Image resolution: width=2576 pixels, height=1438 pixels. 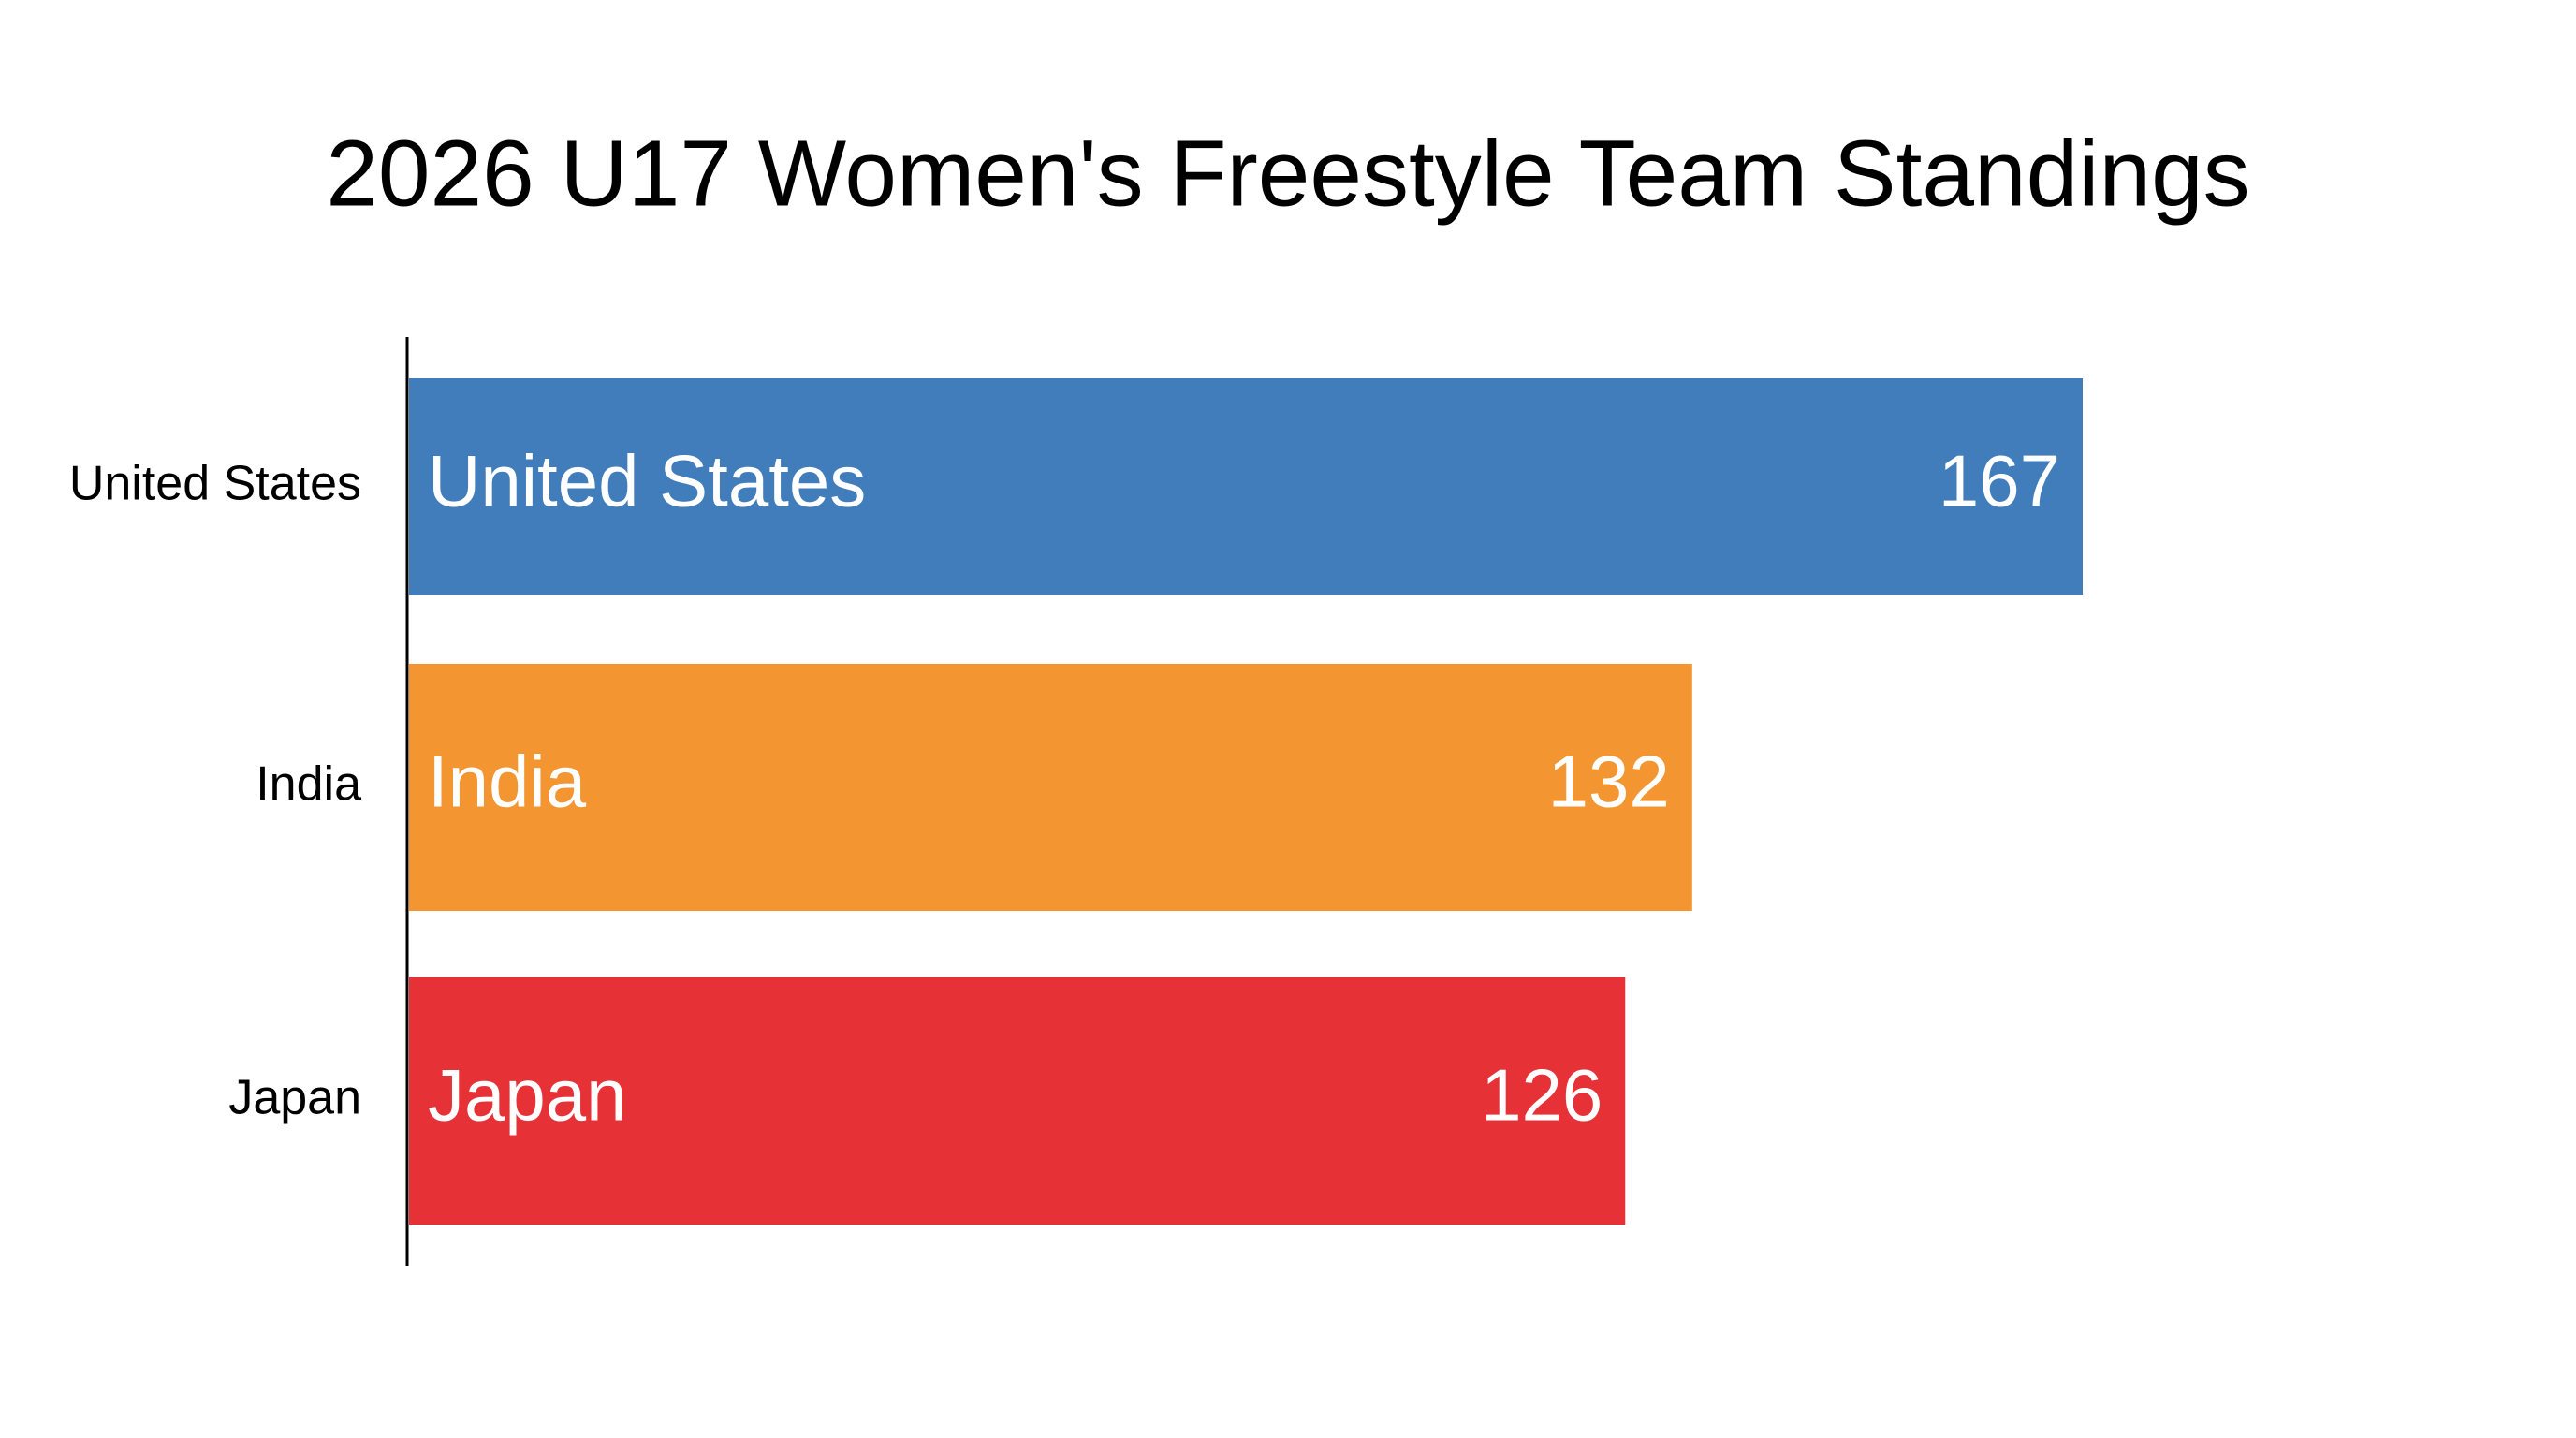 I want to click on value-label: 132, so click(x=1609, y=782).